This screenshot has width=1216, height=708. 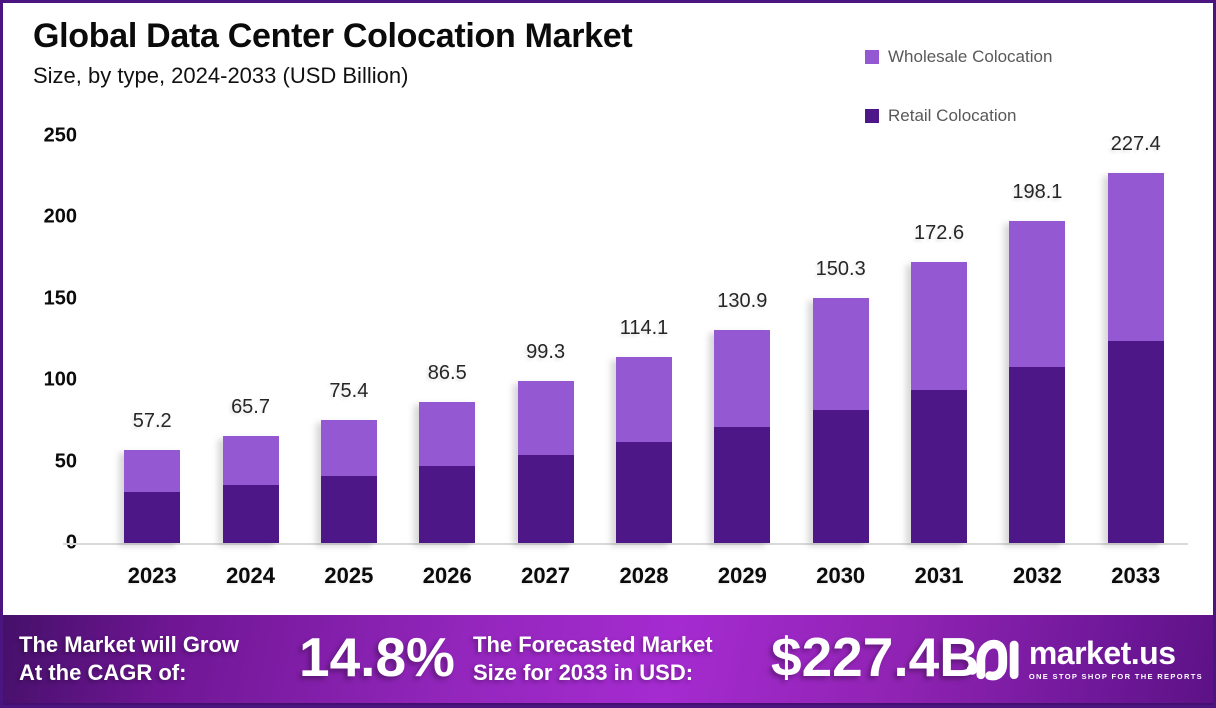 I want to click on wholesale-swatch-icon, so click(x=872, y=57).